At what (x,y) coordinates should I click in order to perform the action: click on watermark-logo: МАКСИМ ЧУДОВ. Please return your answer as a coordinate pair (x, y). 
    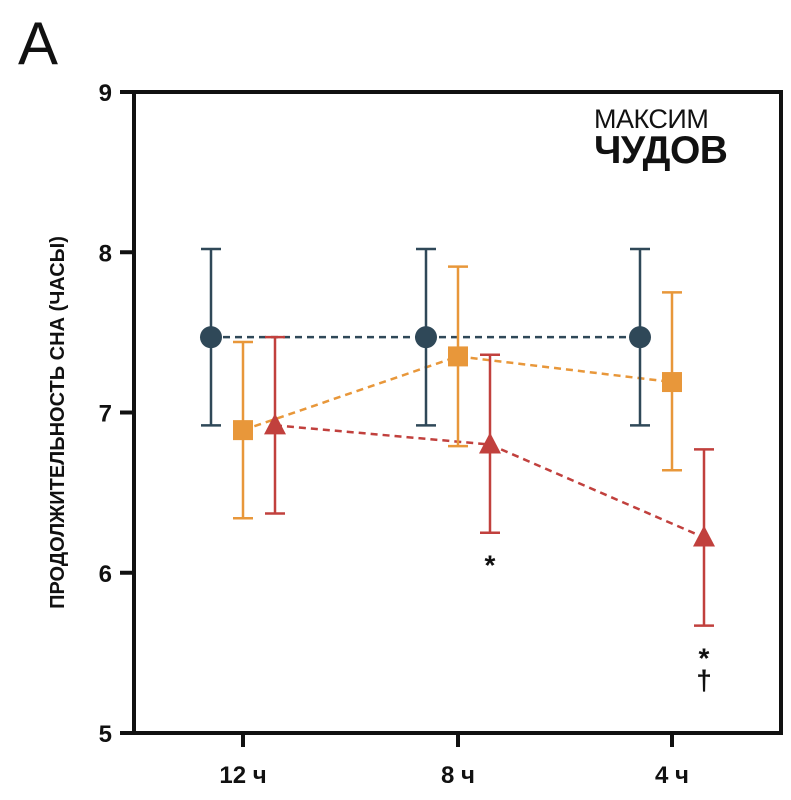
    Looking at the image, I should click on (661, 138).